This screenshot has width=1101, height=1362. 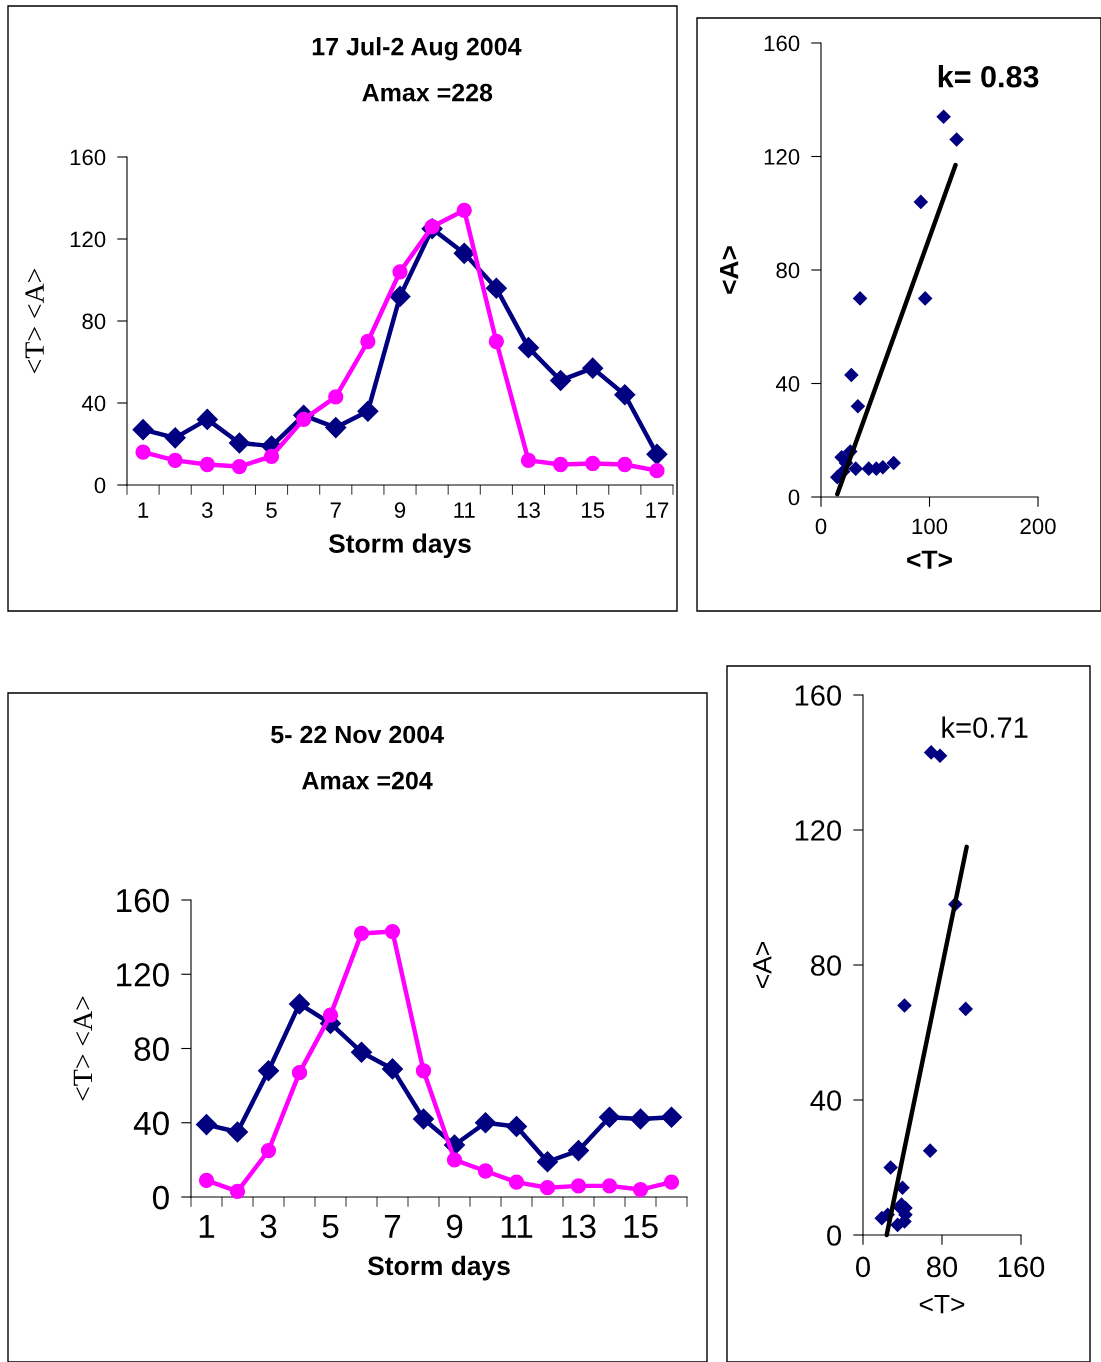 I want to click on annotation: k= 0.83, so click(x=988, y=76).